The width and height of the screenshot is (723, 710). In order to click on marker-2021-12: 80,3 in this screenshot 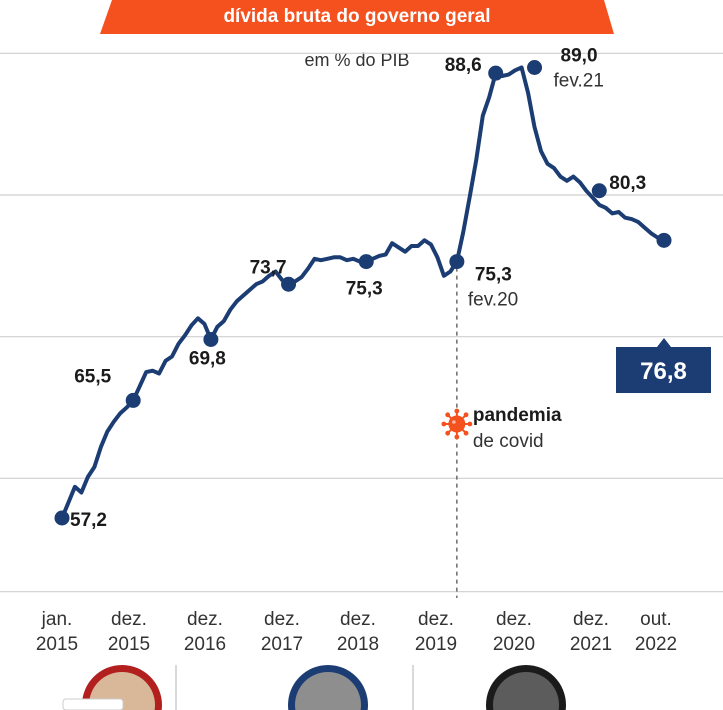, I will do `click(618, 186)`.